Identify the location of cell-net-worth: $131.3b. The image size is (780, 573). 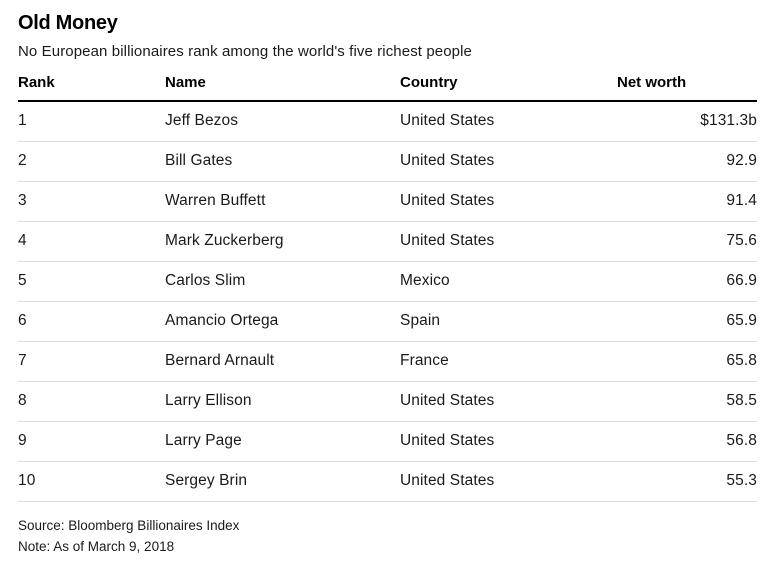
(687, 121).